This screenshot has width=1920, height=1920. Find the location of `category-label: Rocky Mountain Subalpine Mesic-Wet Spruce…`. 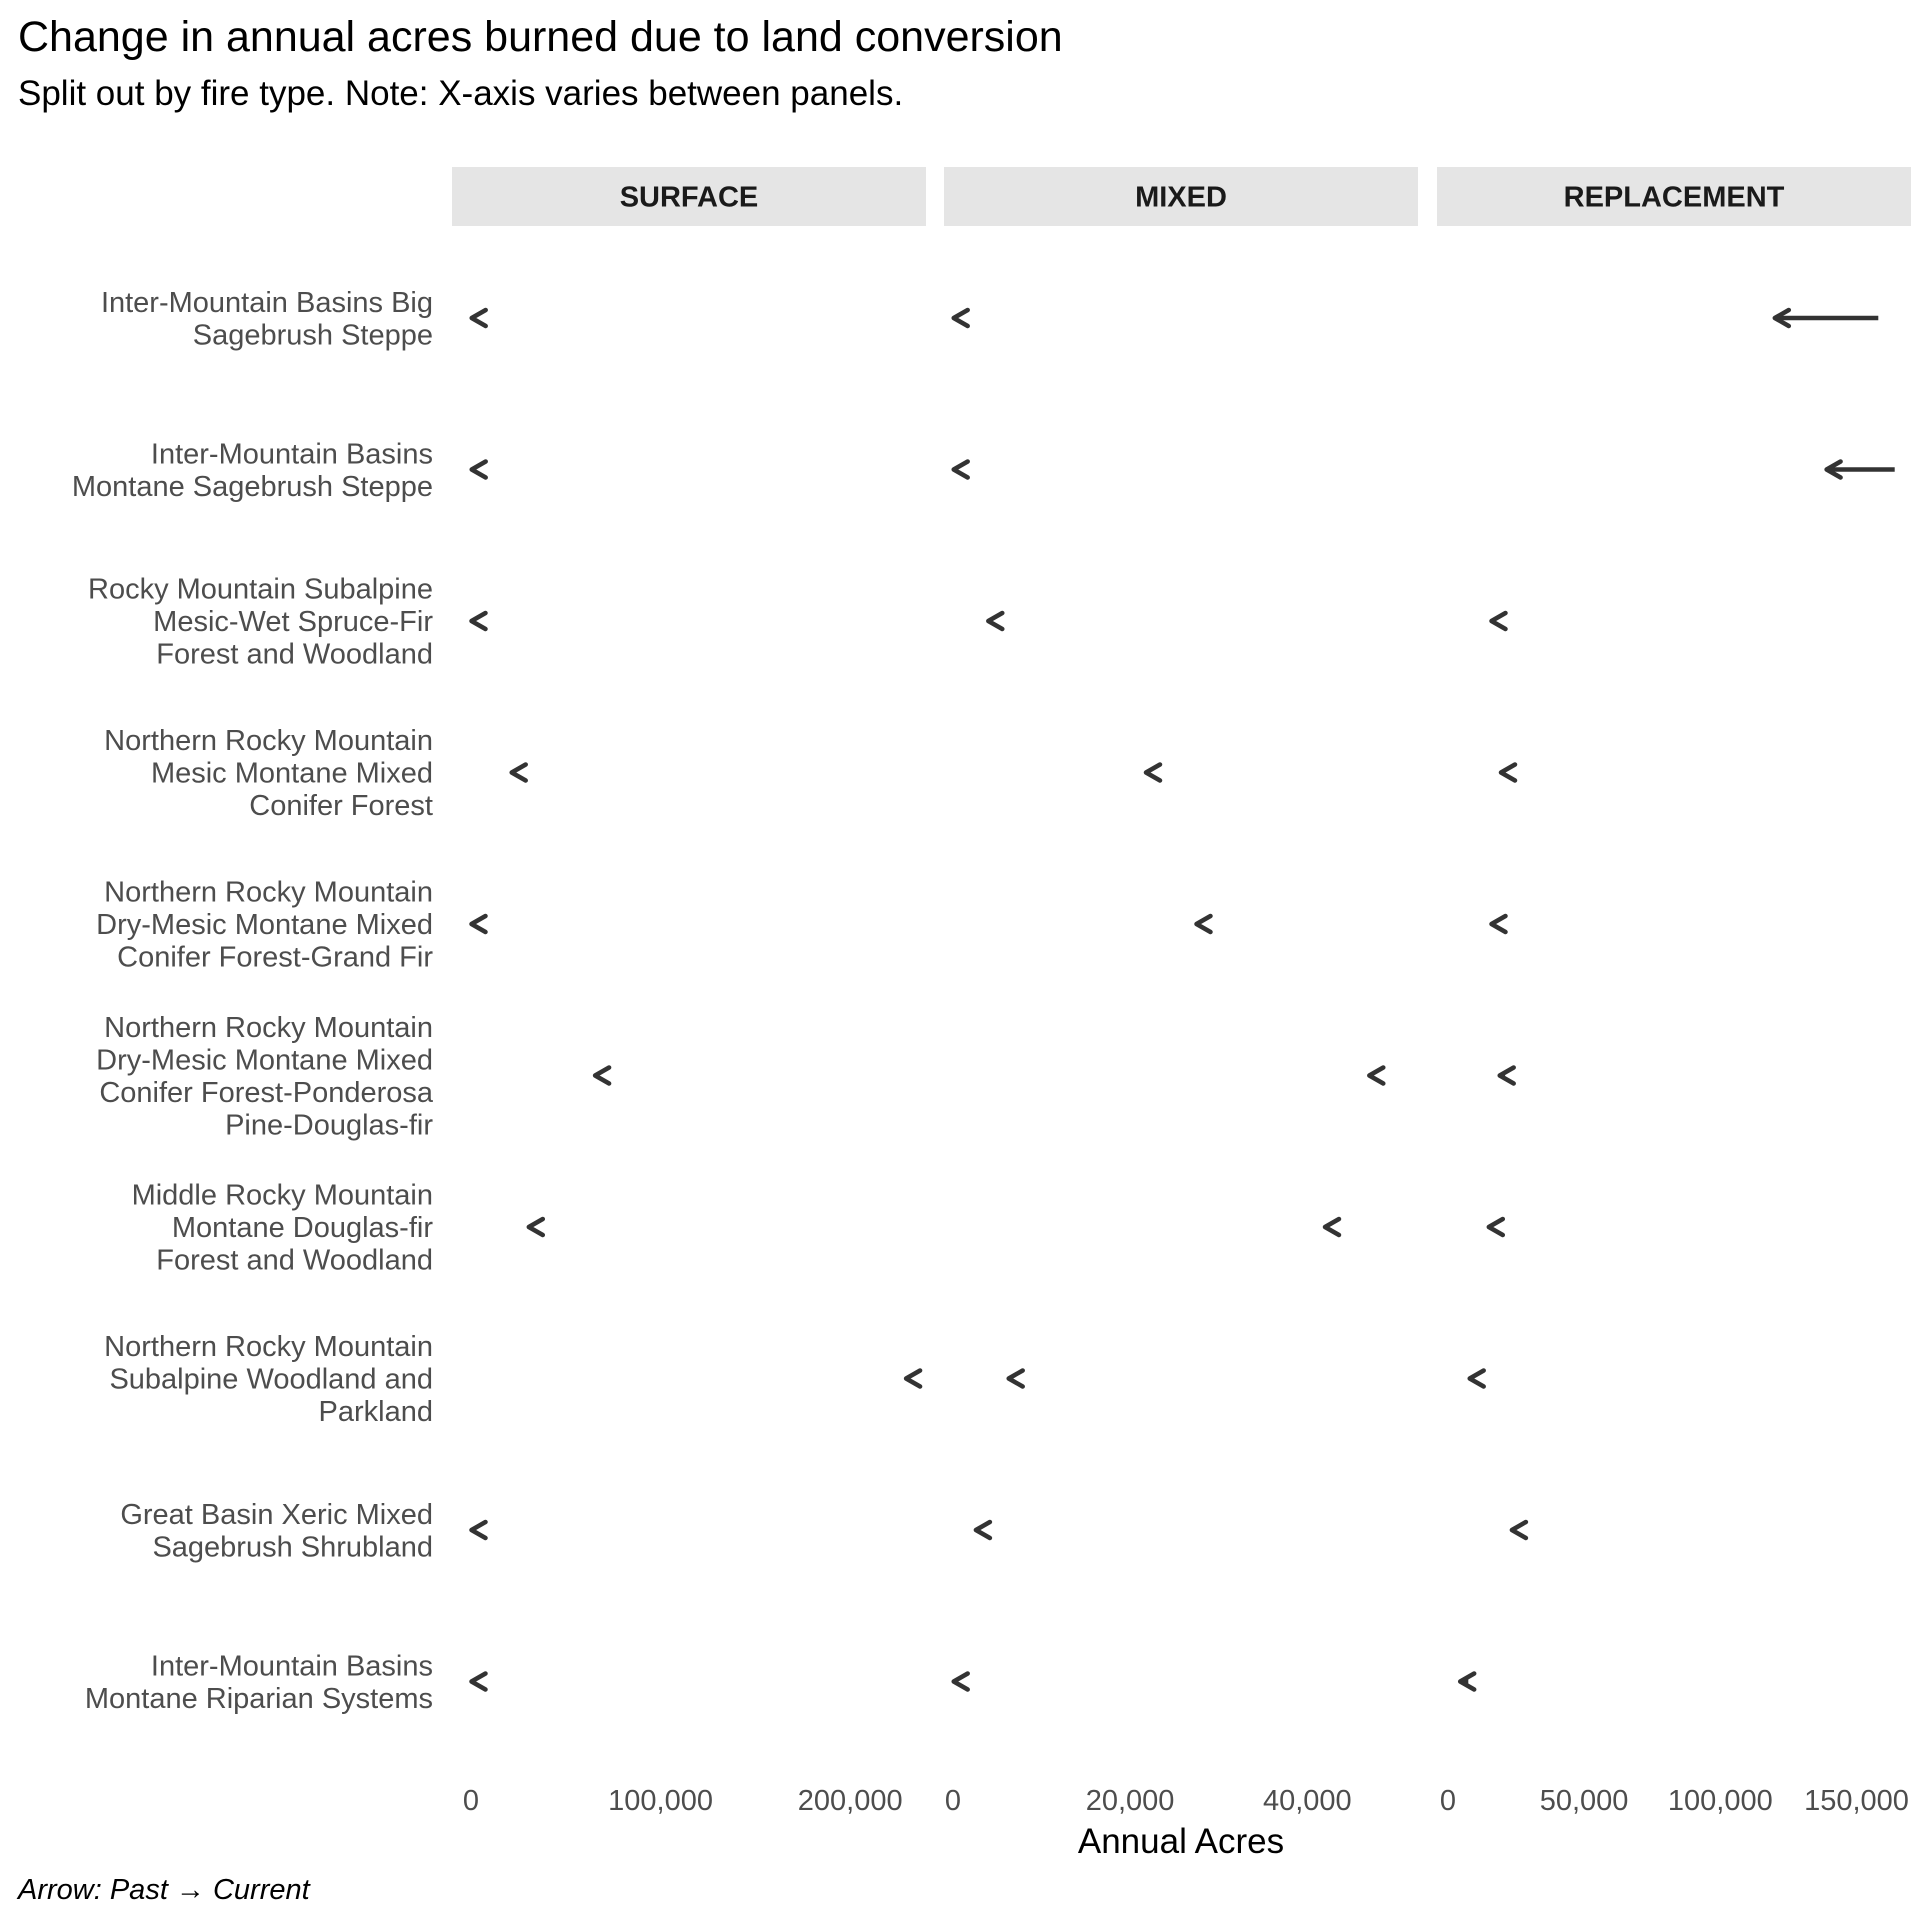

category-label: Rocky Mountain Subalpine Mesic-Wet Spruce… is located at coordinates (260, 622).